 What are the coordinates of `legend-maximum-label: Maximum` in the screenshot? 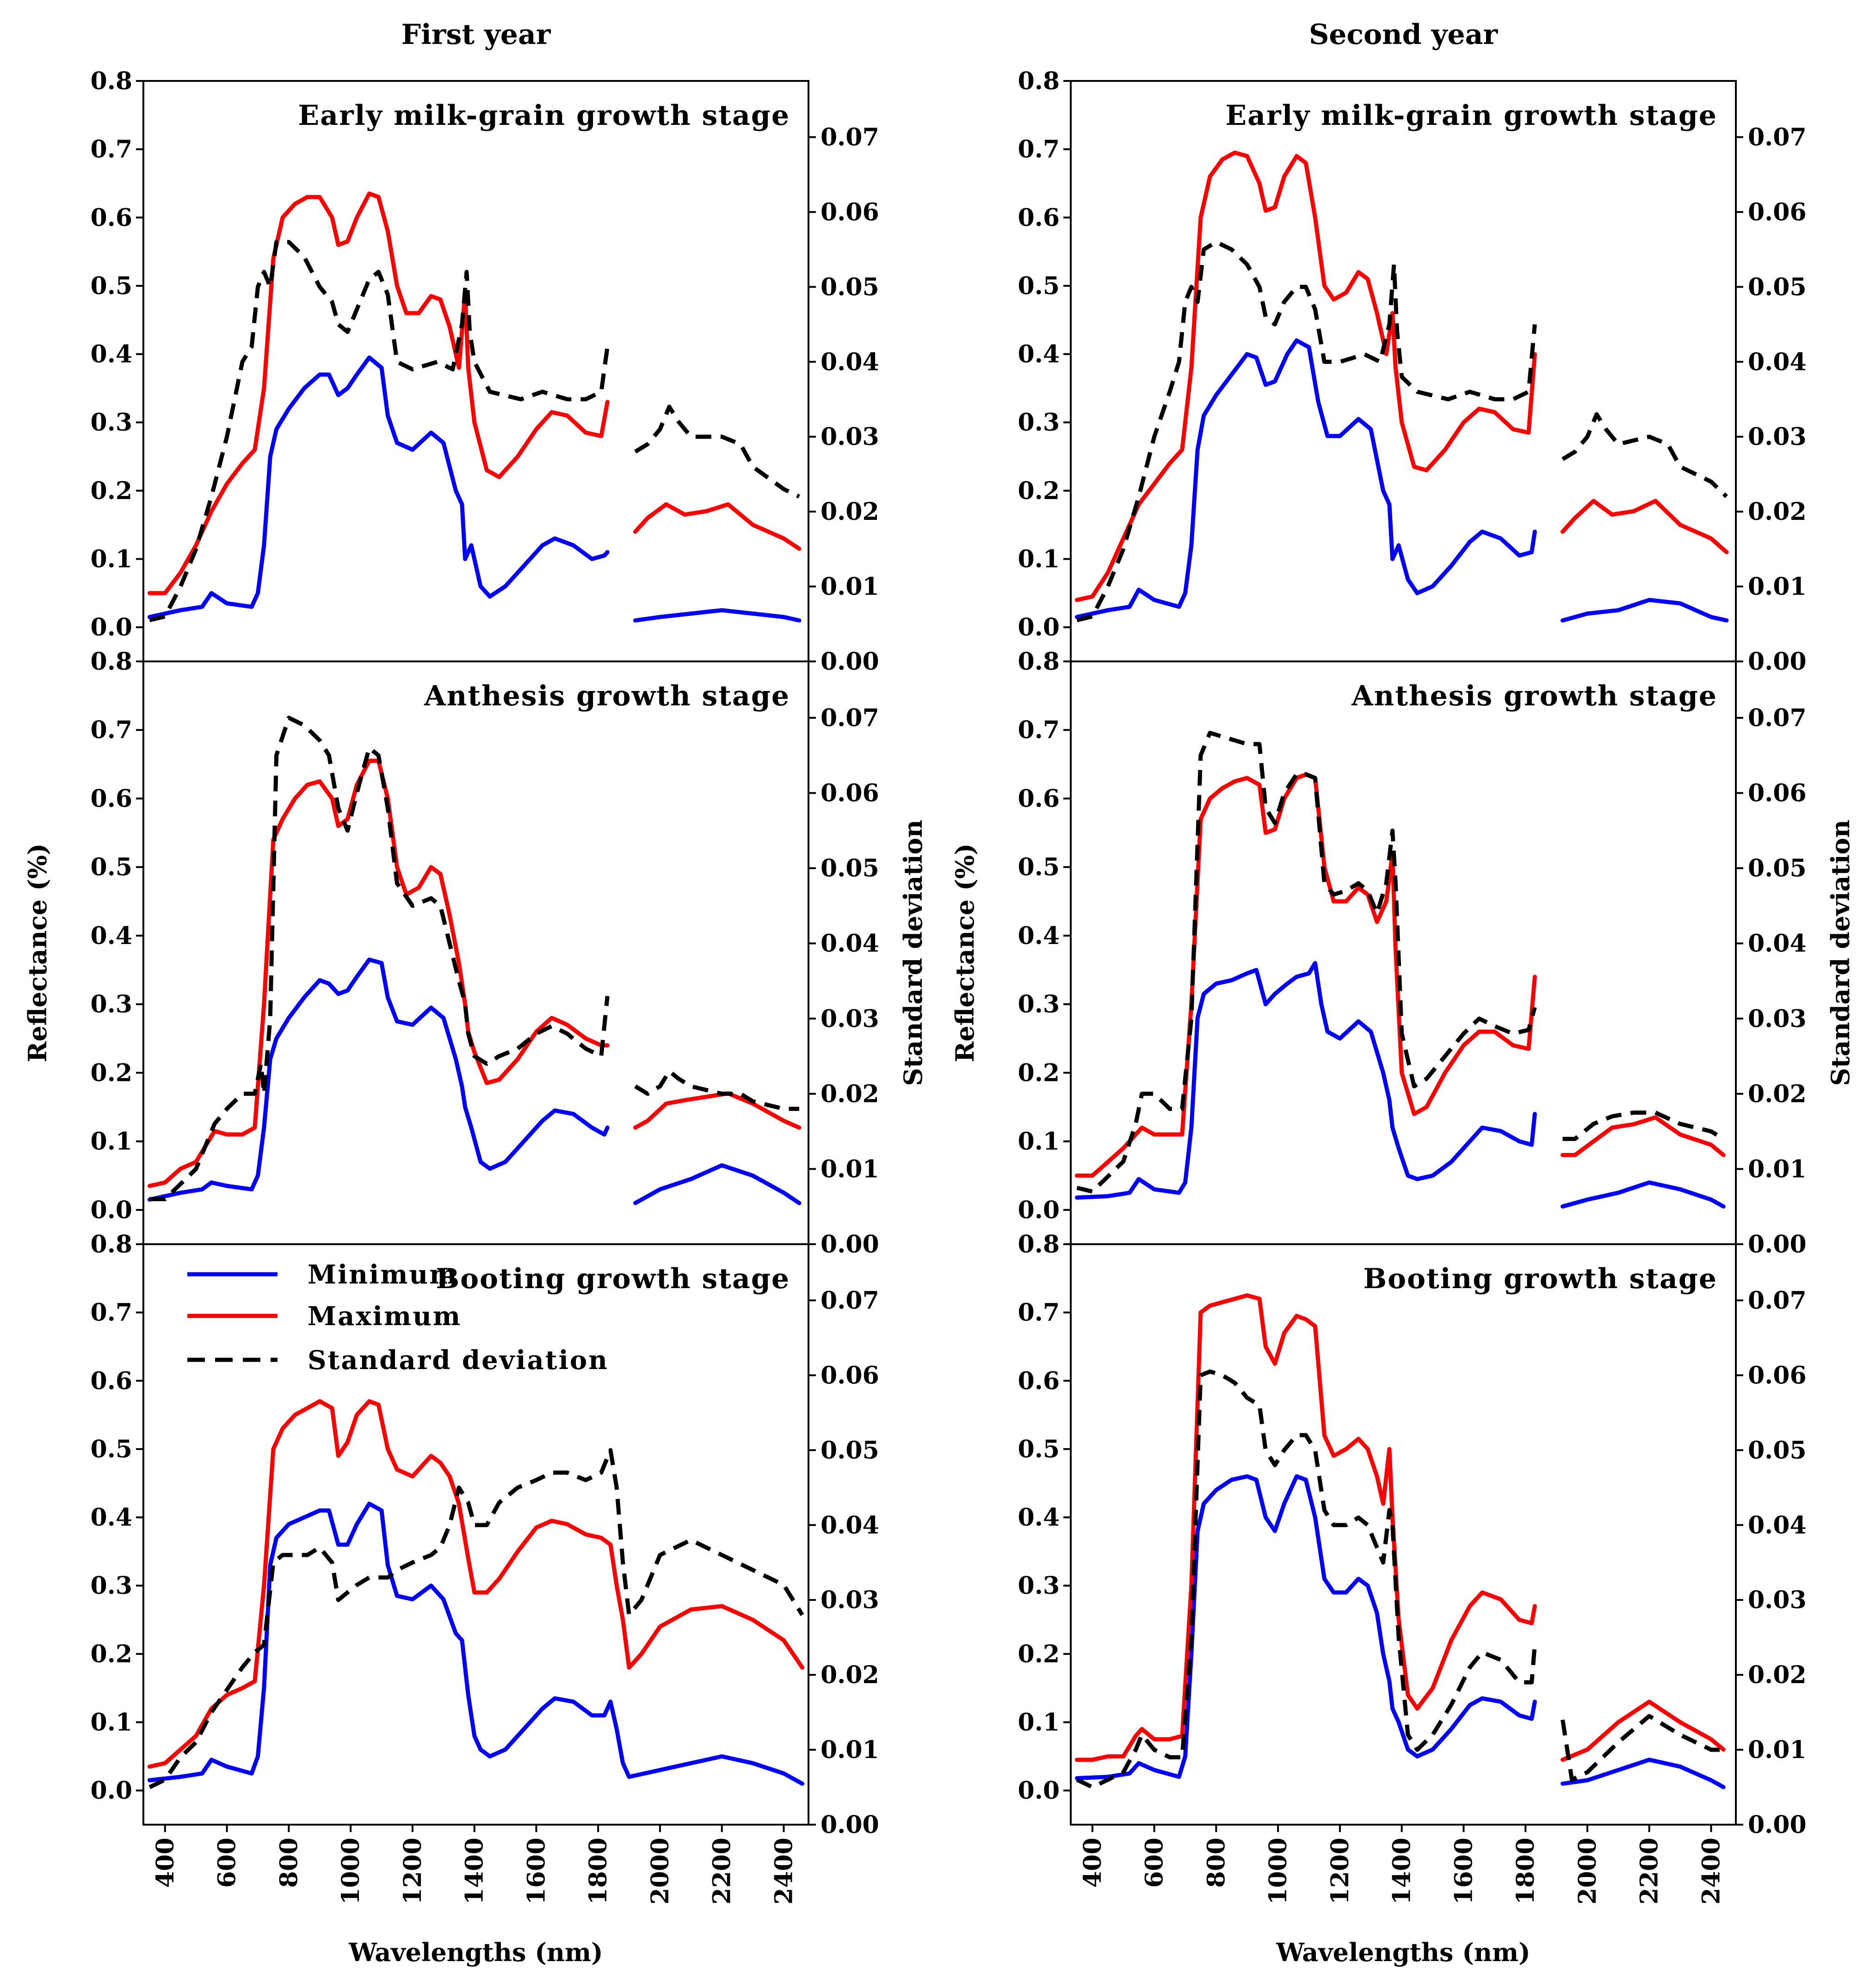 It's located at (385, 1317).